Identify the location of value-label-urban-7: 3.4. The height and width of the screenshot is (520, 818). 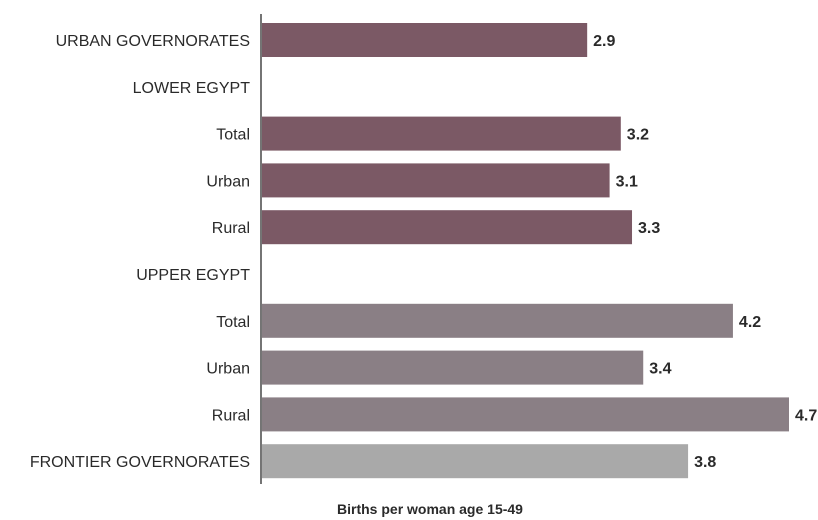
(660, 369).